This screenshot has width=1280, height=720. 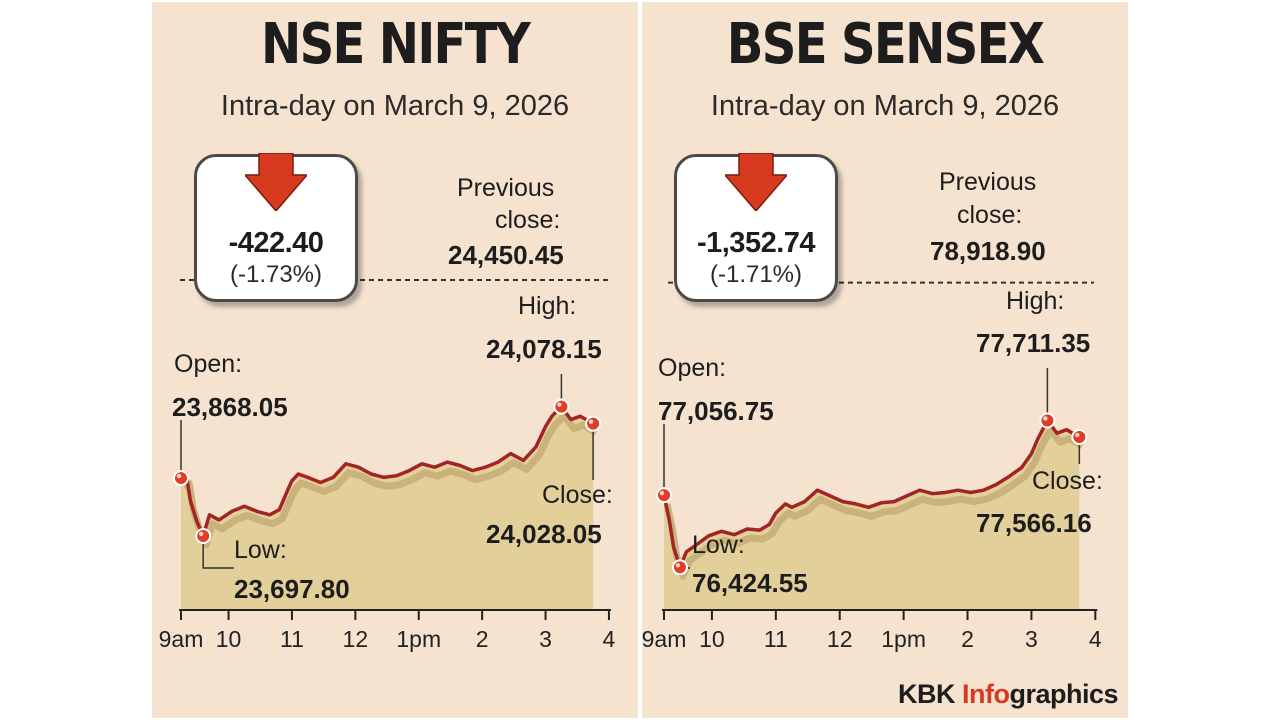 What do you see at coordinates (1063, 694) in the screenshot?
I see `credit-graphics: graphics` at bounding box center [1063, 694].